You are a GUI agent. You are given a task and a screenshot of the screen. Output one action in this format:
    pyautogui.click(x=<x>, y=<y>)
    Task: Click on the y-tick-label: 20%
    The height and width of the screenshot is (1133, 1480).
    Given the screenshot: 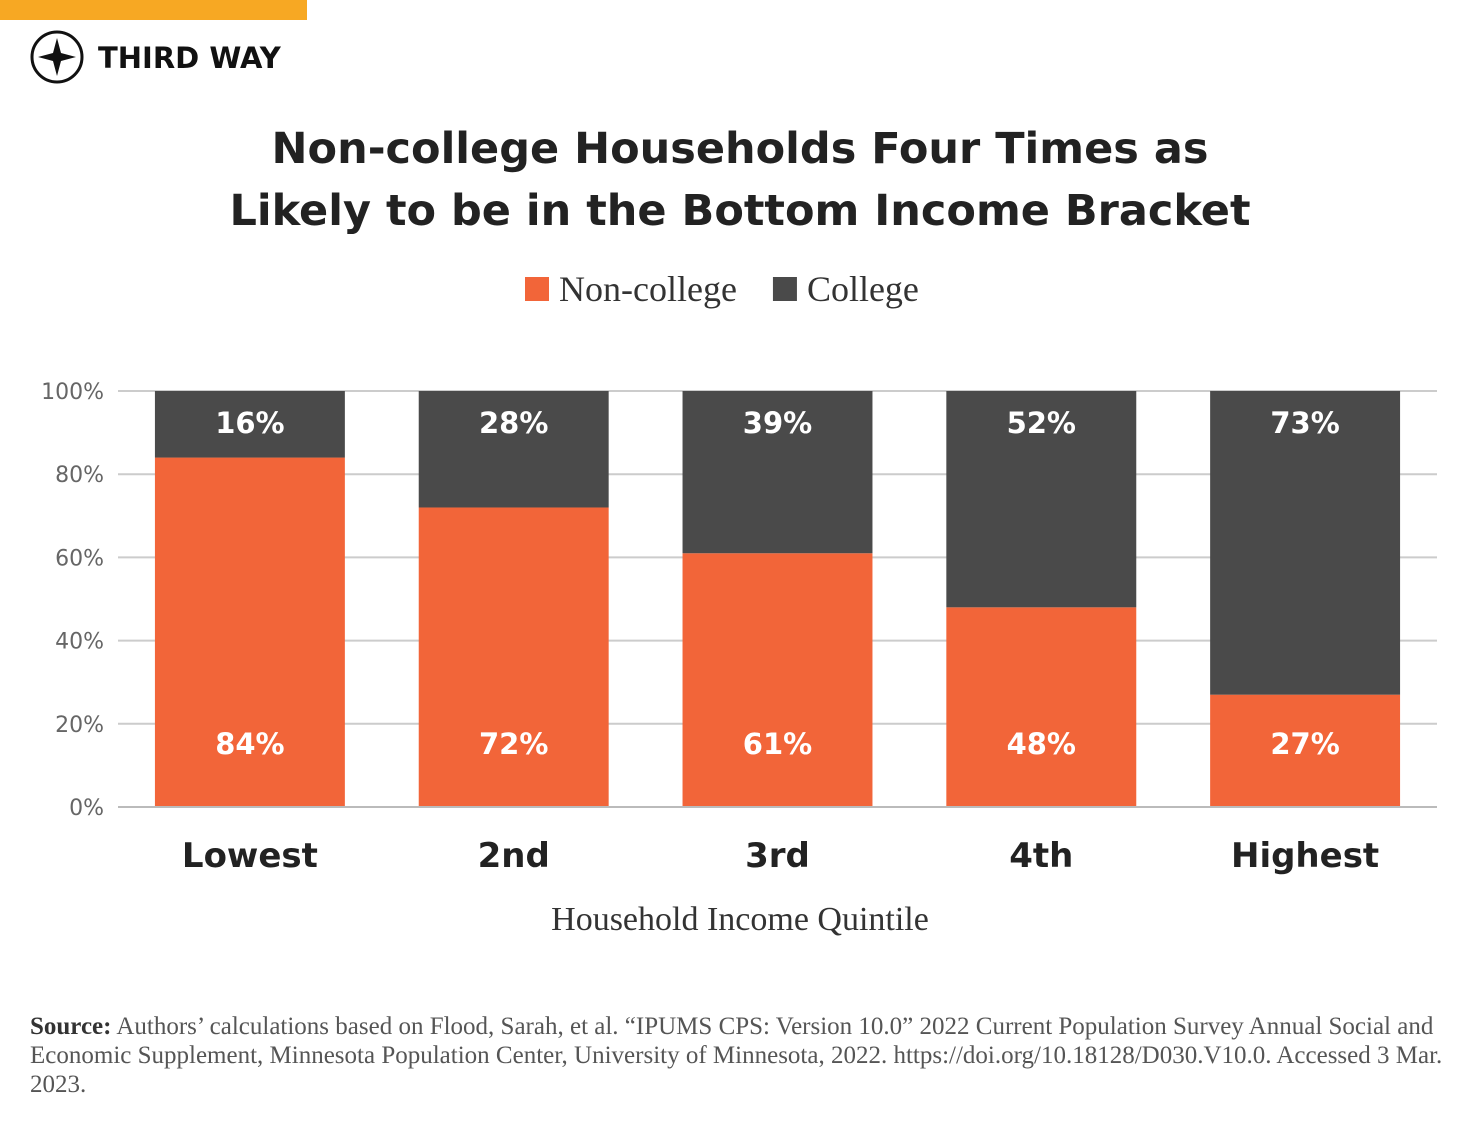 What is the action you would take?
    pyautogui.click(x=79, y=725)
    